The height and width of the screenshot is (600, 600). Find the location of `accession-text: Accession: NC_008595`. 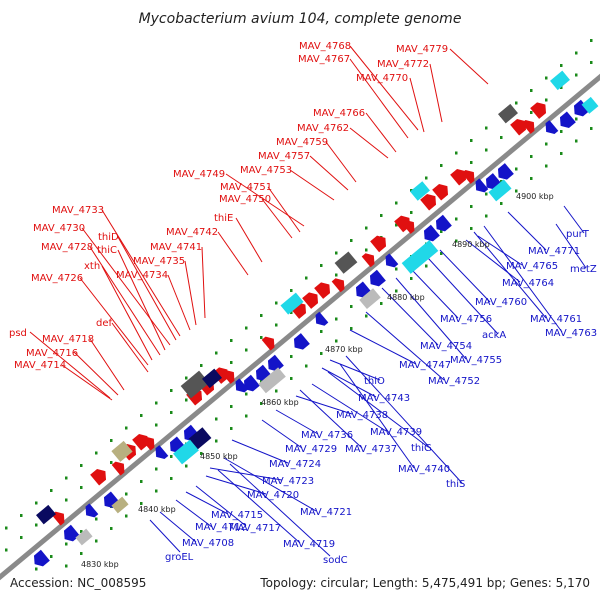

accession-text: Accession: NC_008595 is located at coordinates (78, 583).